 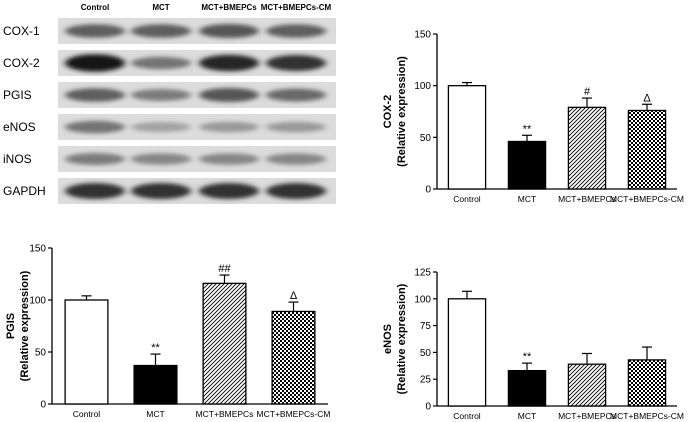 I want to click on blot-row-label: COX-1, so click(x=21, y=31).